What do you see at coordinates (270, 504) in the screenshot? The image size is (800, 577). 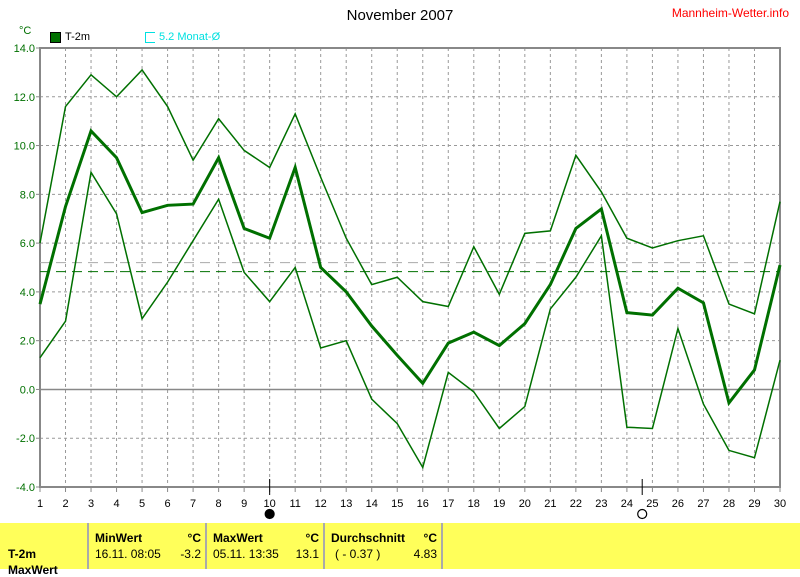 I see `x-tick-label: 10` at bounding box center [270, 504].